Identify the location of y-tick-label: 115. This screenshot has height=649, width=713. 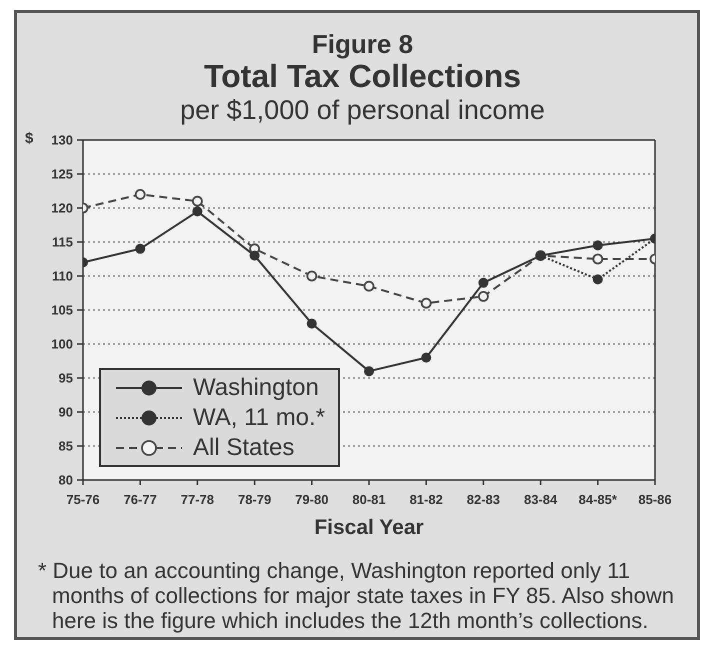
(62, 242).